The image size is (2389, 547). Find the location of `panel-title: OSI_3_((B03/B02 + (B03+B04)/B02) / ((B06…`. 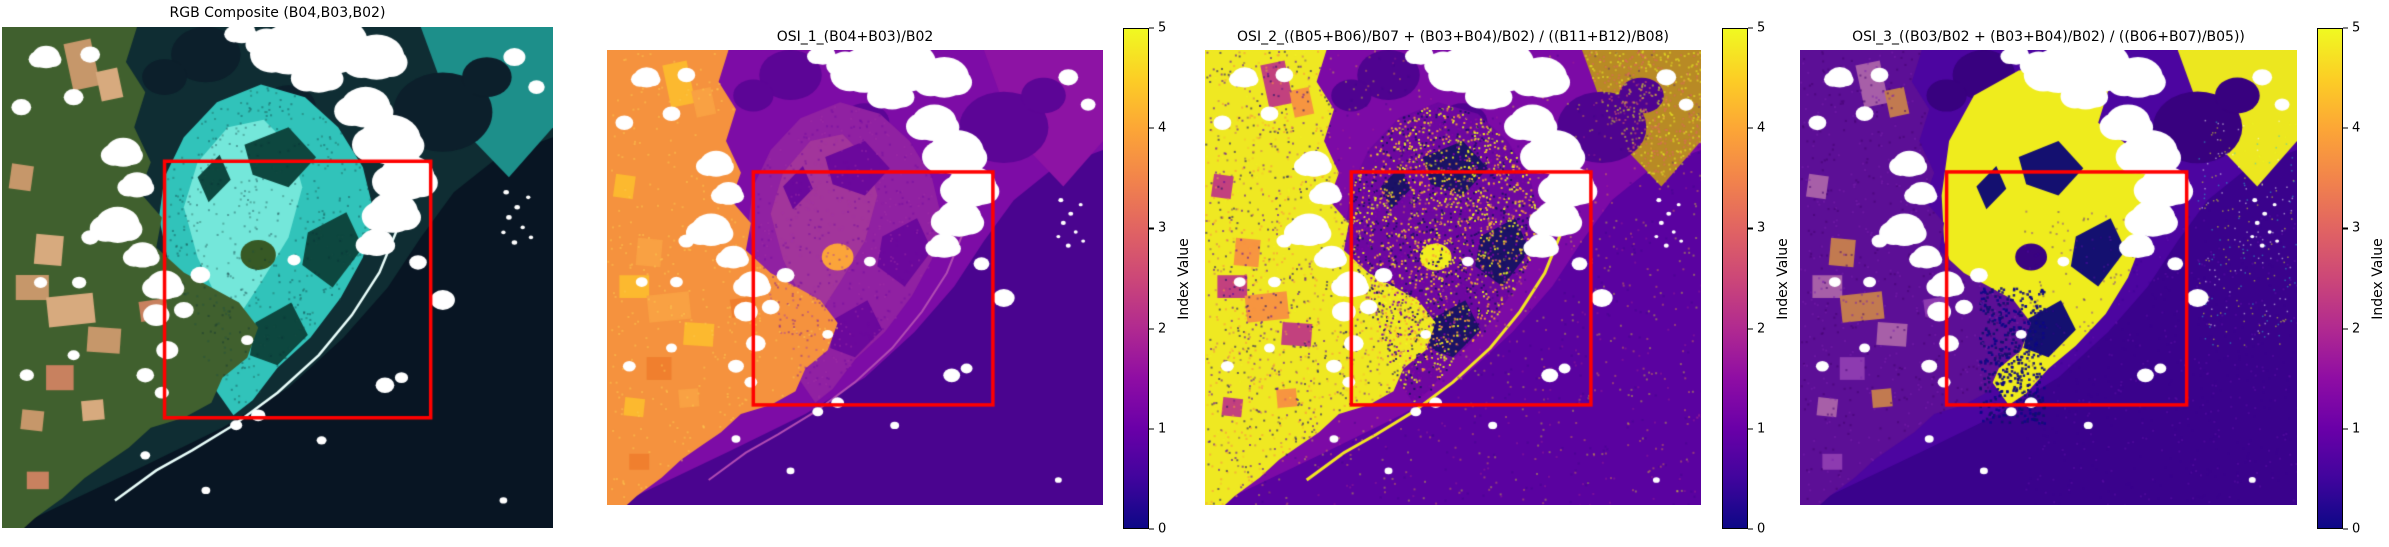

panel-title: OSI_3_((B03/B02 + (B03+B04)/B02) / ((B06… is located at coordinates (2048, 37).